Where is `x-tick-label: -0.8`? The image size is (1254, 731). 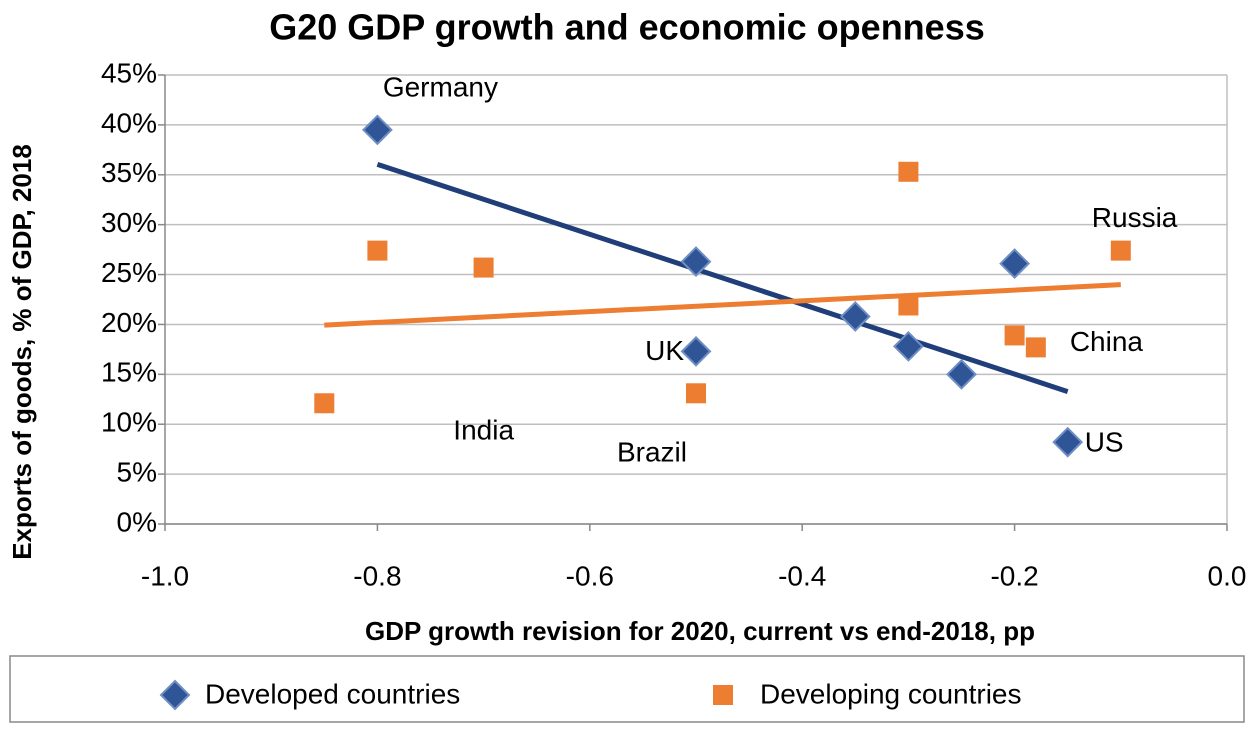 x-tick-label: -0.8 is located at coordinates (377, 575).